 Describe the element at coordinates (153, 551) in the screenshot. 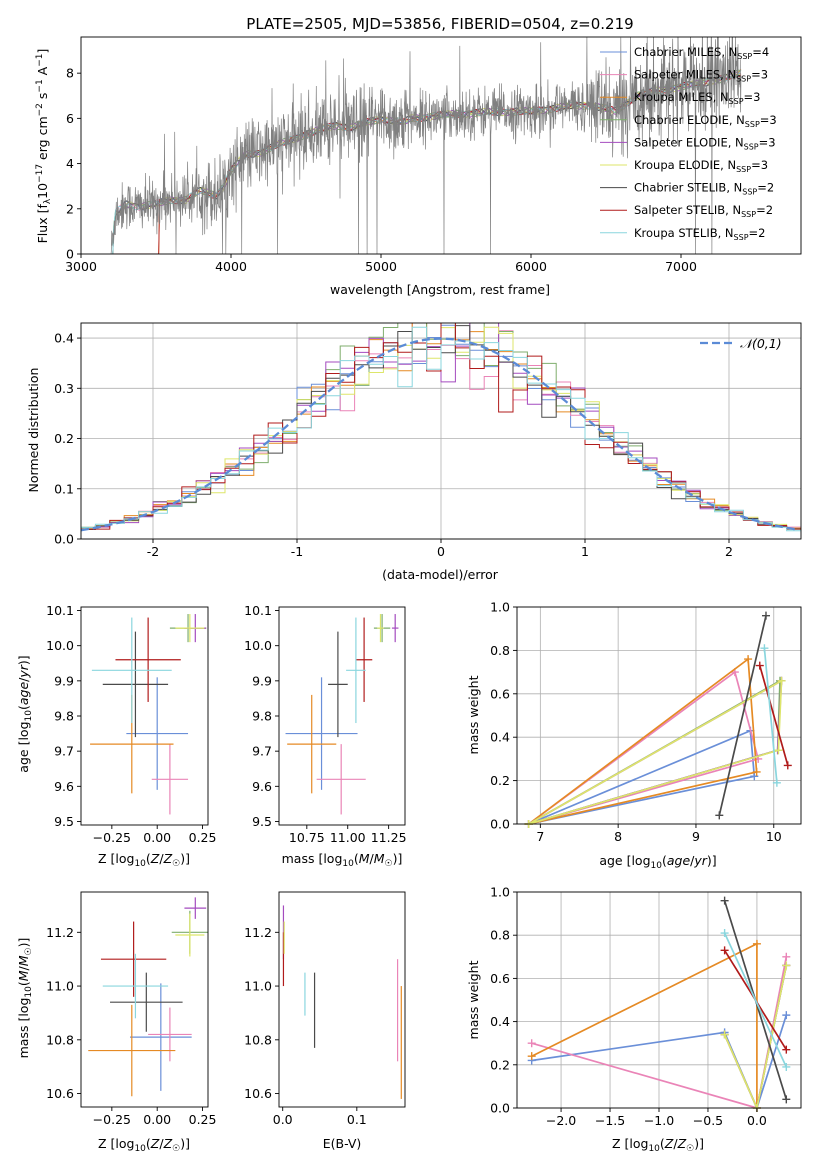

I see `x-tick-label: -2` at that location.